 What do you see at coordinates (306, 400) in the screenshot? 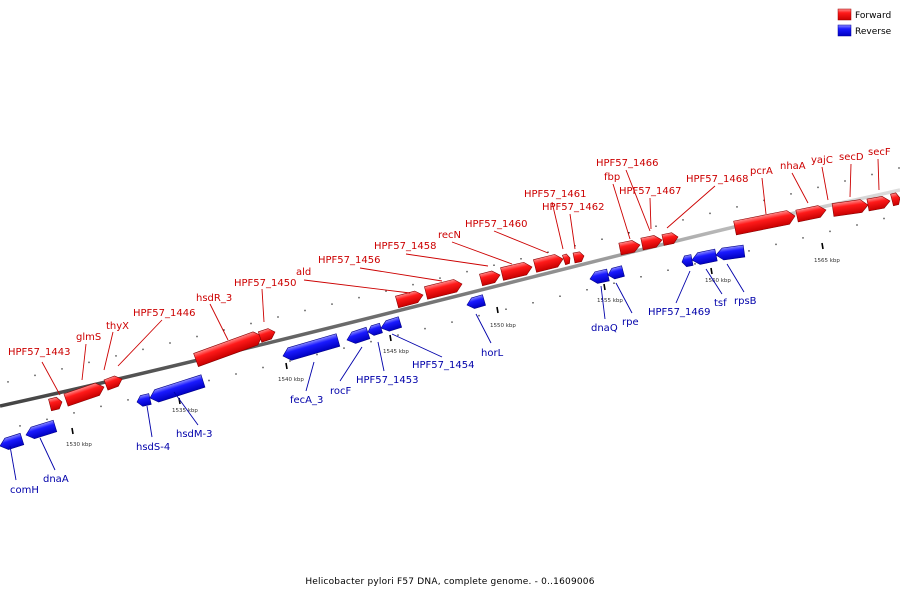
I see `gene-label: fecA_3` at bounding box center [306, 400].